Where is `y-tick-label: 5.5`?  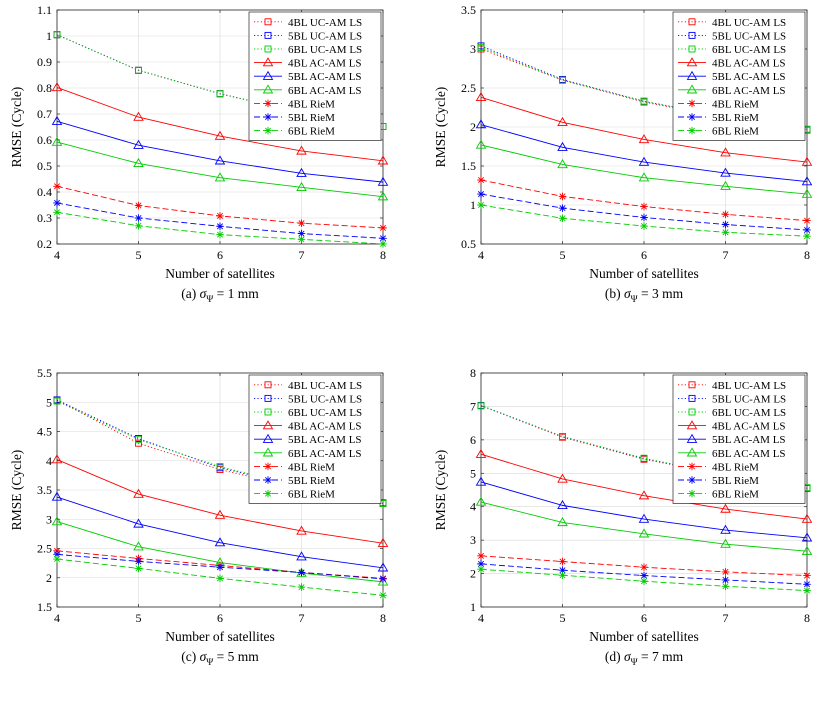 y-tick-label: 5.5 is located at coordinates (44, 373).